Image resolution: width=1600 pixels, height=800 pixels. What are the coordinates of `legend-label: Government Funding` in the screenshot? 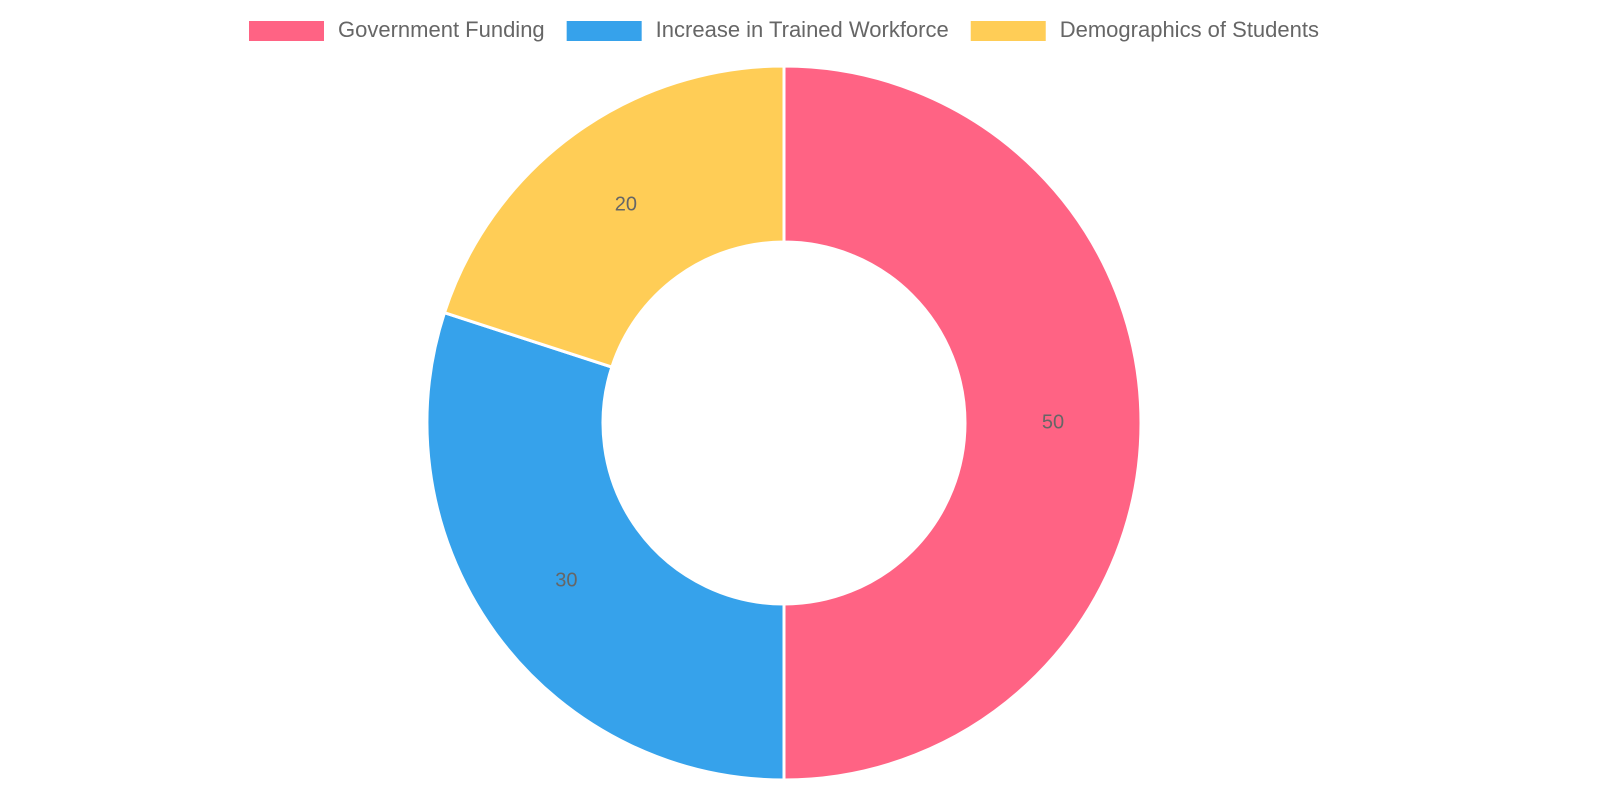 It's located at (441, 29).